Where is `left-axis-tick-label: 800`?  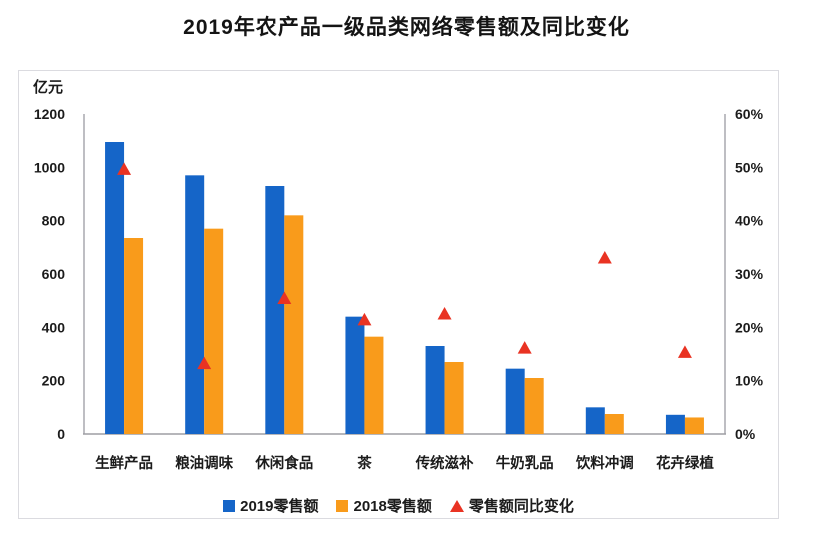
left-axis-tick-label: 800 is located at coordinates (54, 221).